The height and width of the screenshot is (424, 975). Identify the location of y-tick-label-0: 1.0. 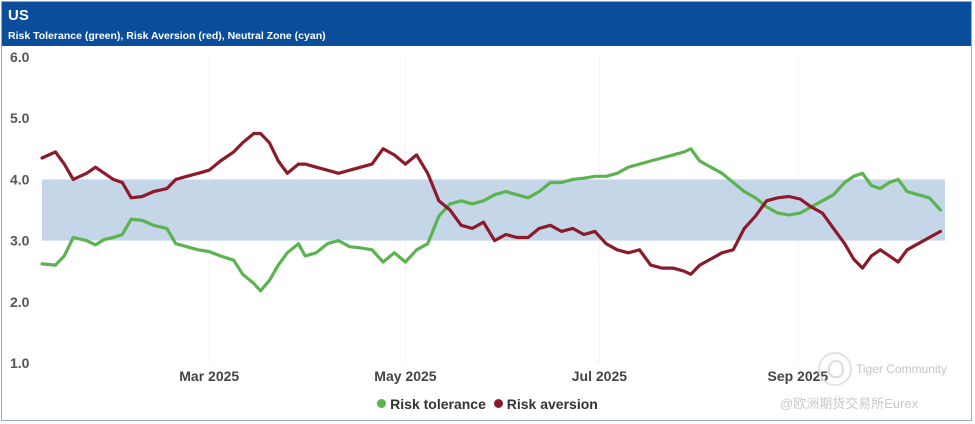
(20, 363).